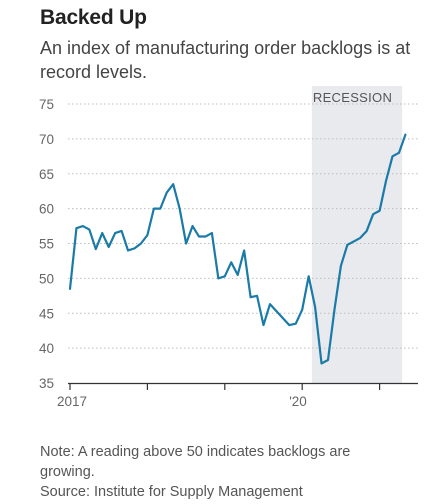  What do you see at coordinates (46, 209) in the screenshot?
I see `y-tick-label: 60` at bounding box center [46, 209].